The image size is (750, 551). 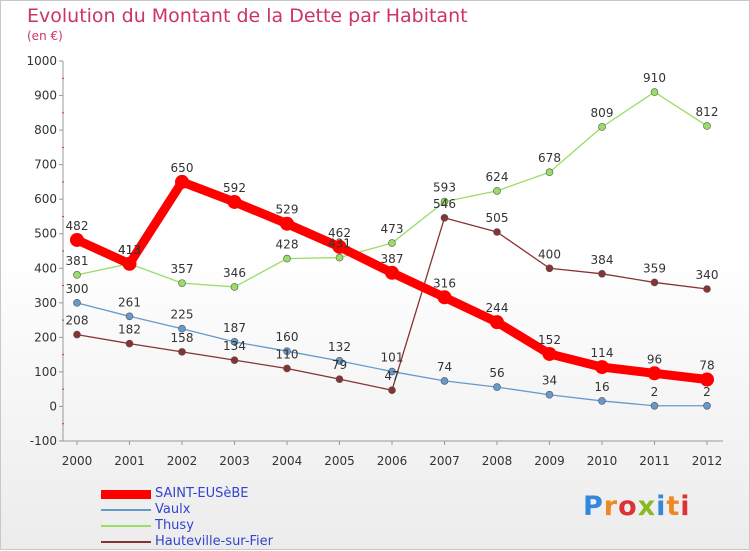 I want to click on data-label: 78, so click(x=706, y=366).